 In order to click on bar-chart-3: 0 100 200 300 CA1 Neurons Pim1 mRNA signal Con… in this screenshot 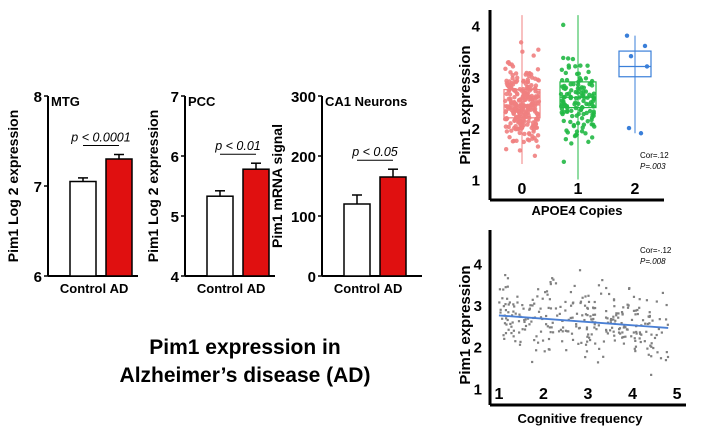, I will do `click(345, 192)`.